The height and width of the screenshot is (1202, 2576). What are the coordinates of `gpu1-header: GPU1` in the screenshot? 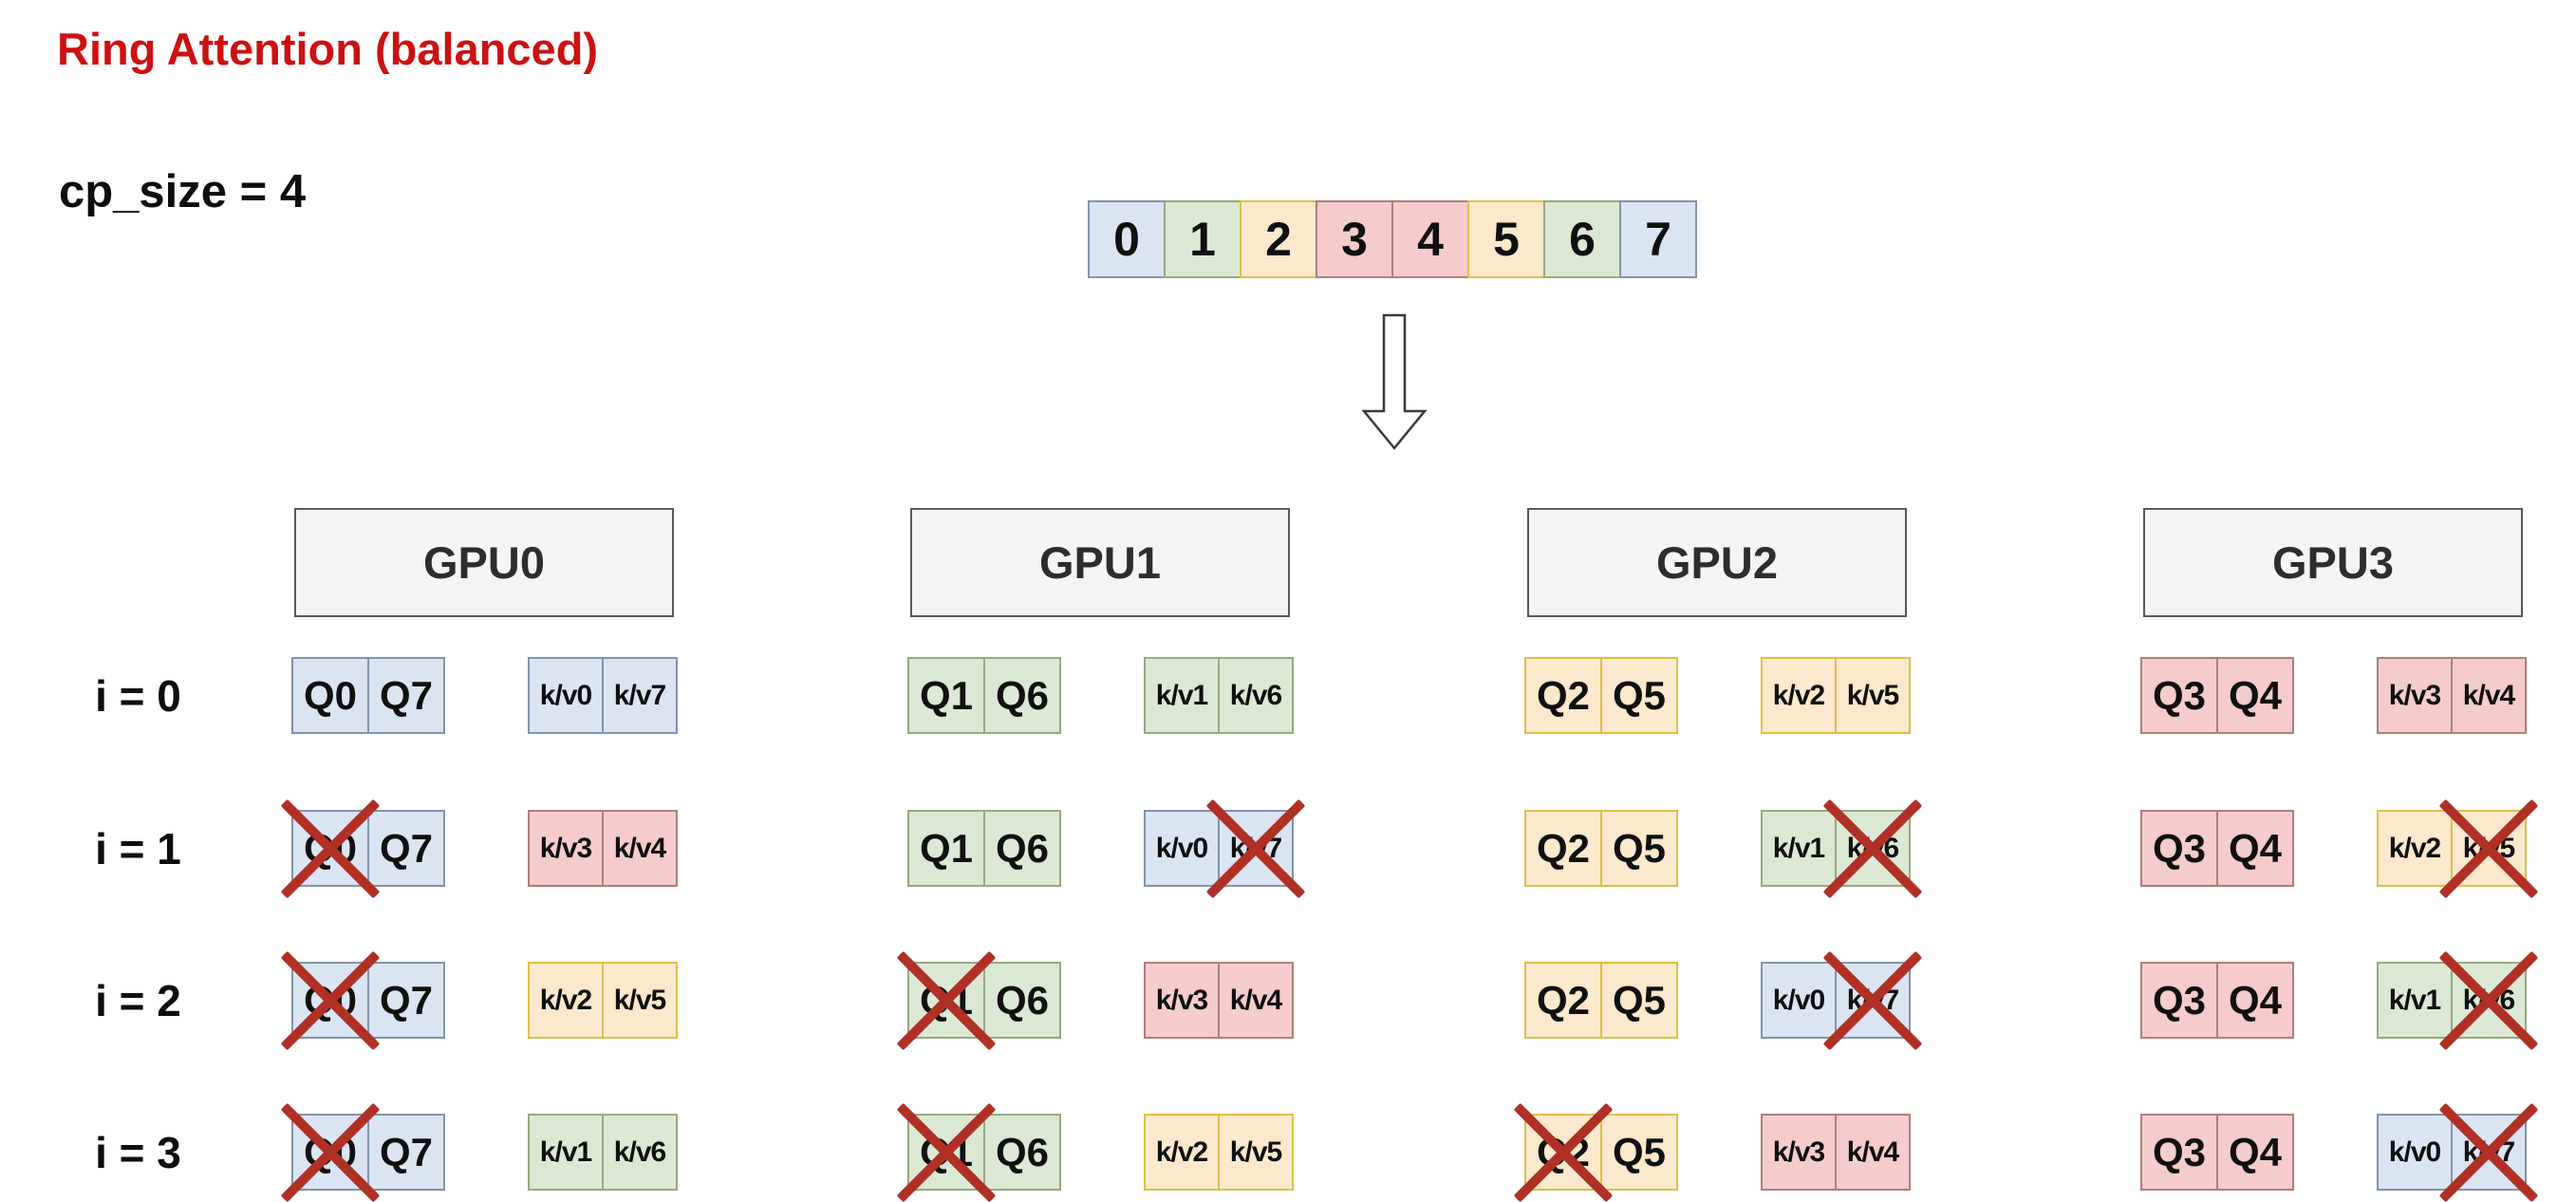 It's located at (1100, 562).